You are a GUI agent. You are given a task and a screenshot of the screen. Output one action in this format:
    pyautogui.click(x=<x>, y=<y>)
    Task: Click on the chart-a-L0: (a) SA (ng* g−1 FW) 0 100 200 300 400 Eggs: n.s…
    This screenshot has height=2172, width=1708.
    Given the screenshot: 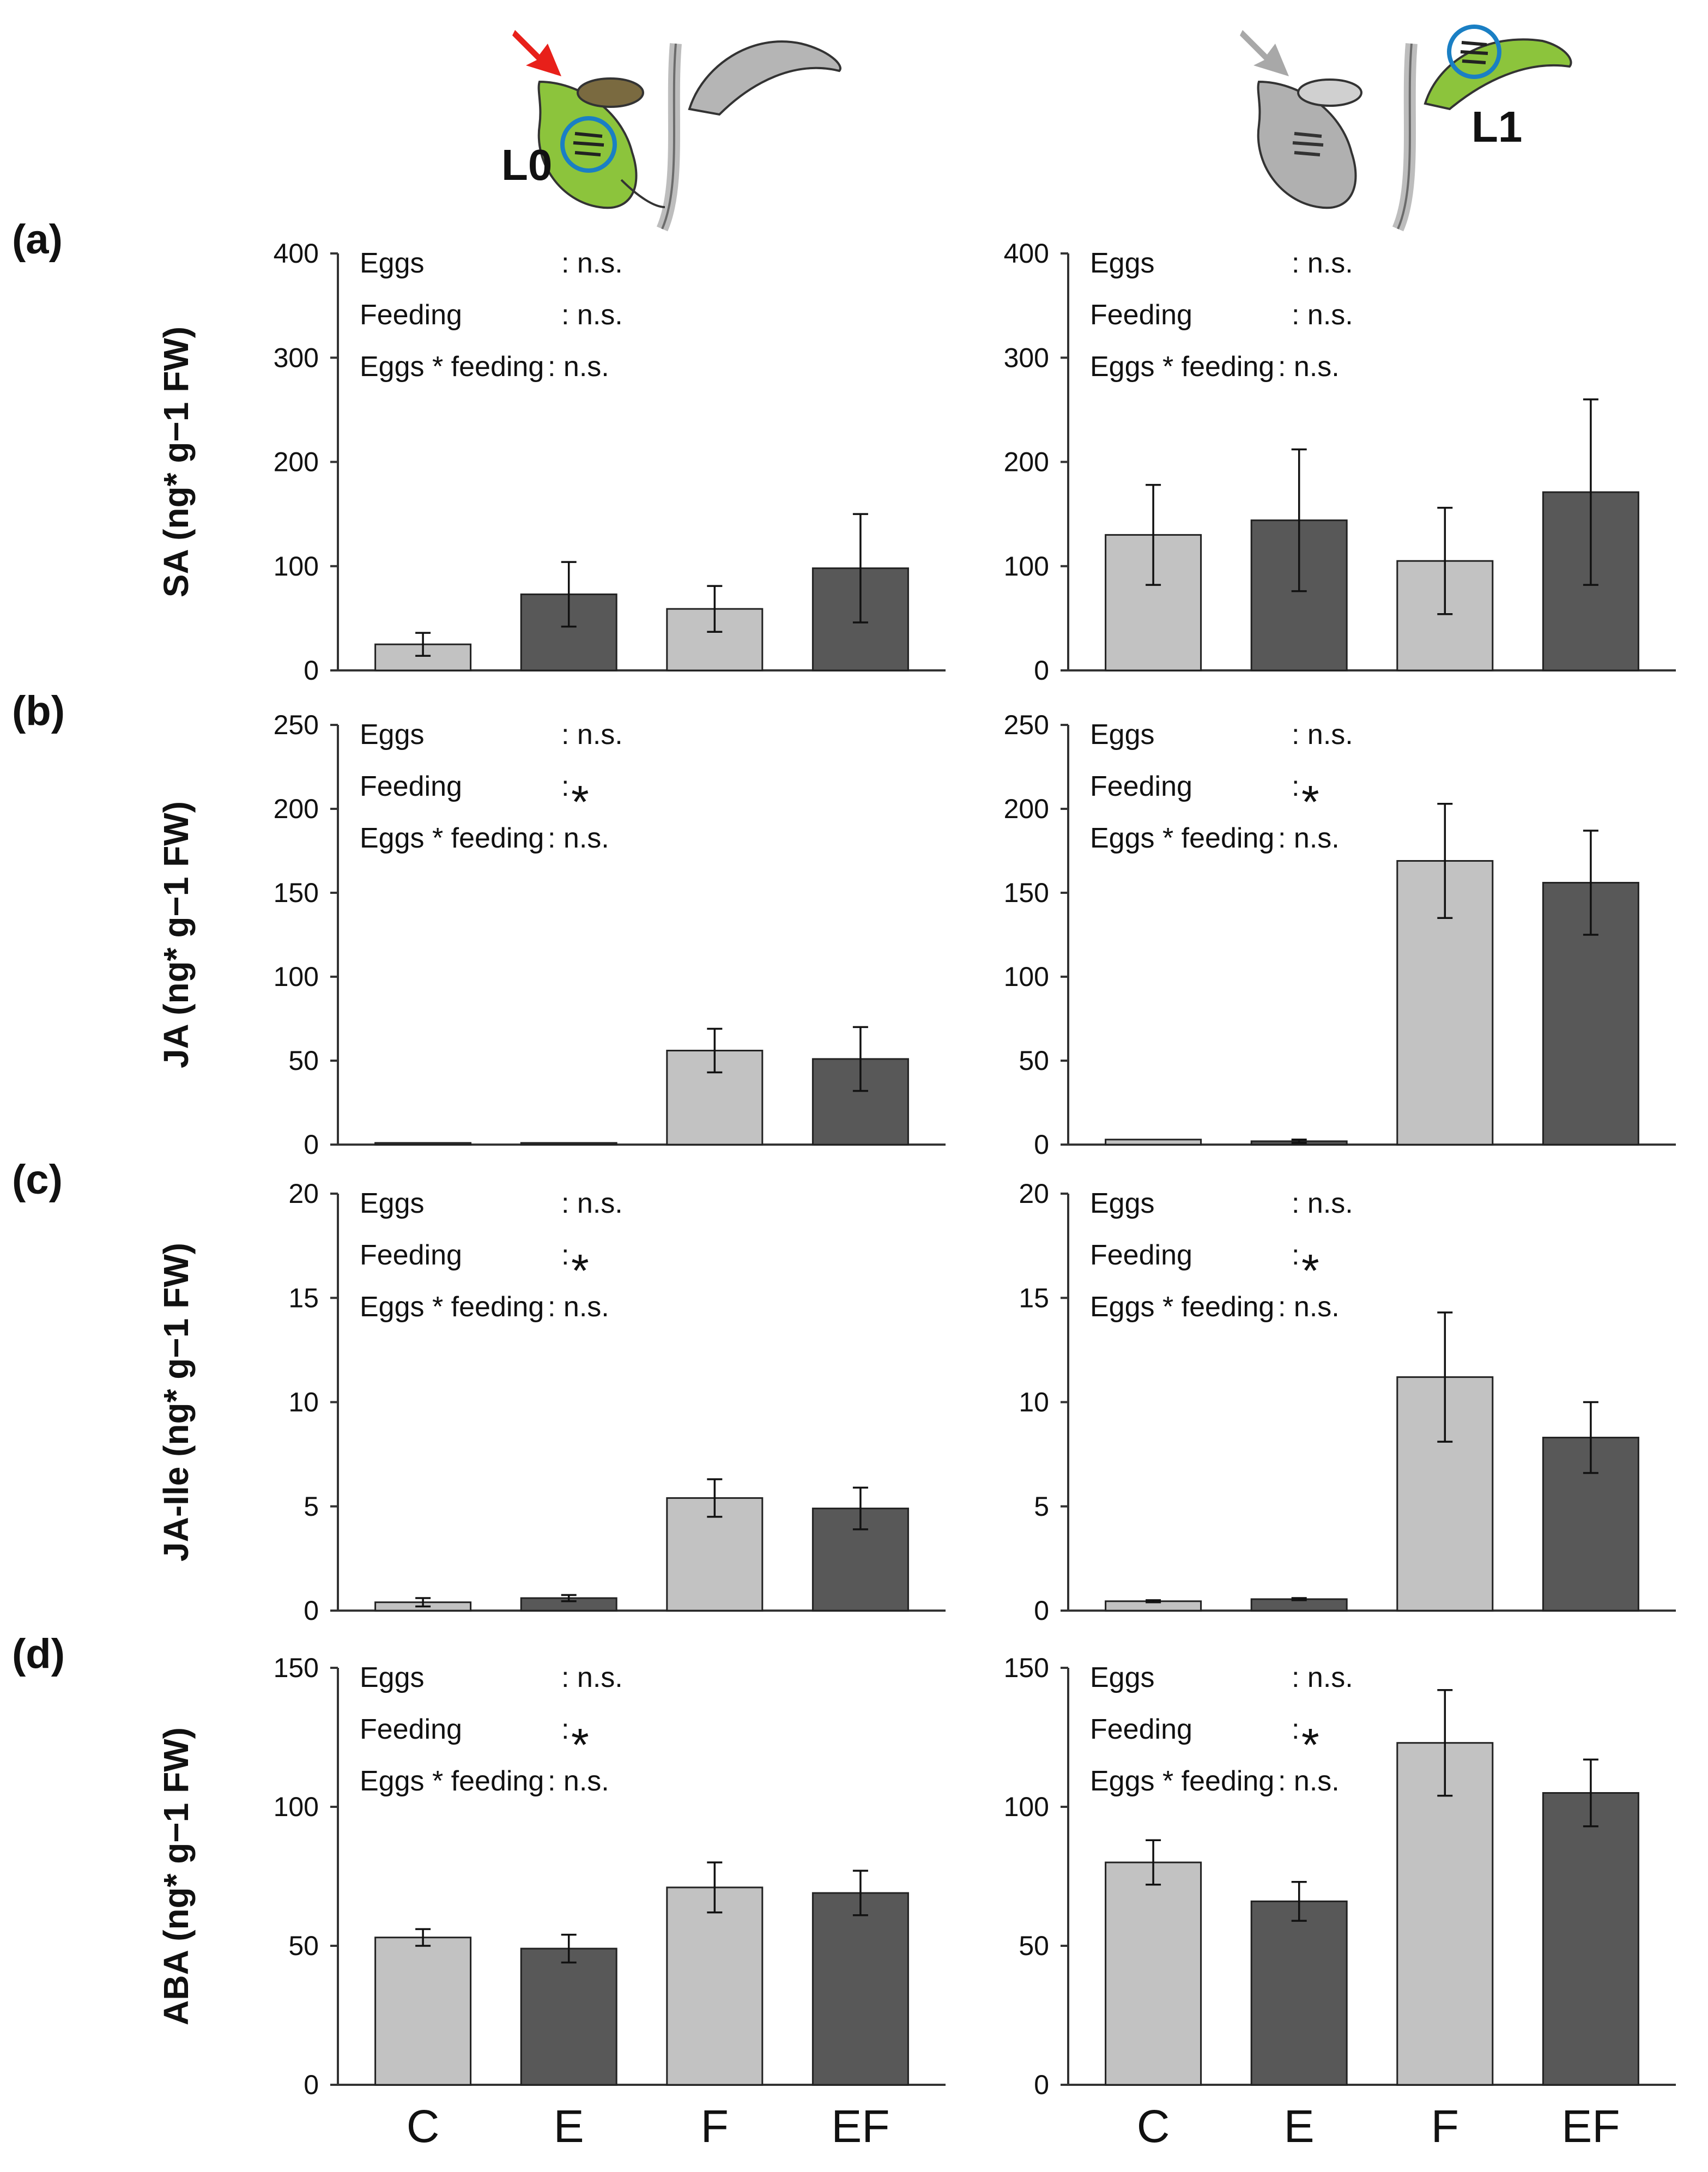 What is the action you would take?
    pyautogui.click(x=479, y=451)
    